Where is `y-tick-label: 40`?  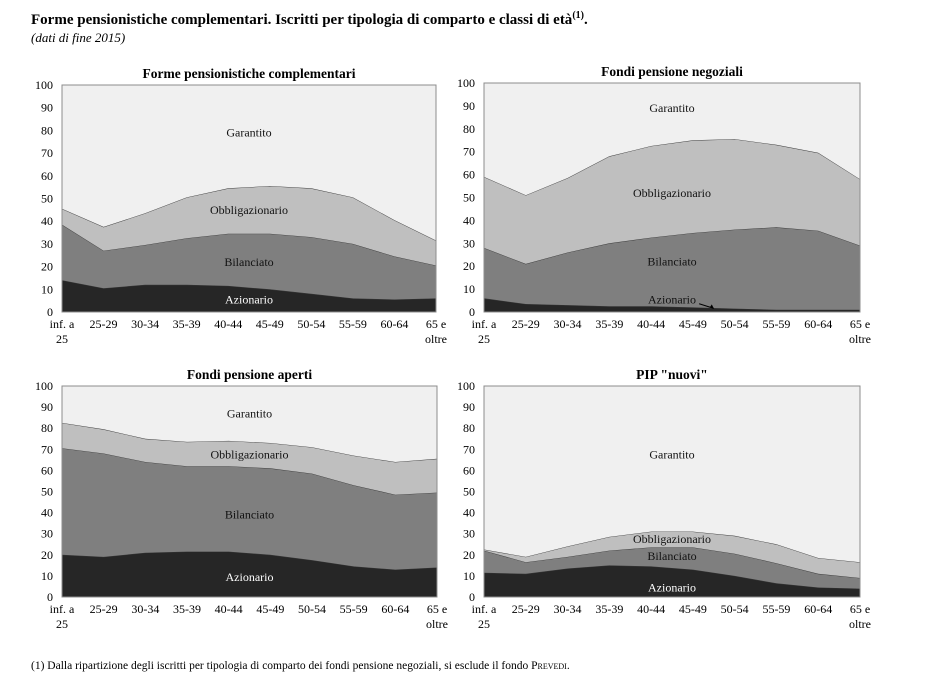 y-tick-label: 40 is located at coordinates (47, 221).